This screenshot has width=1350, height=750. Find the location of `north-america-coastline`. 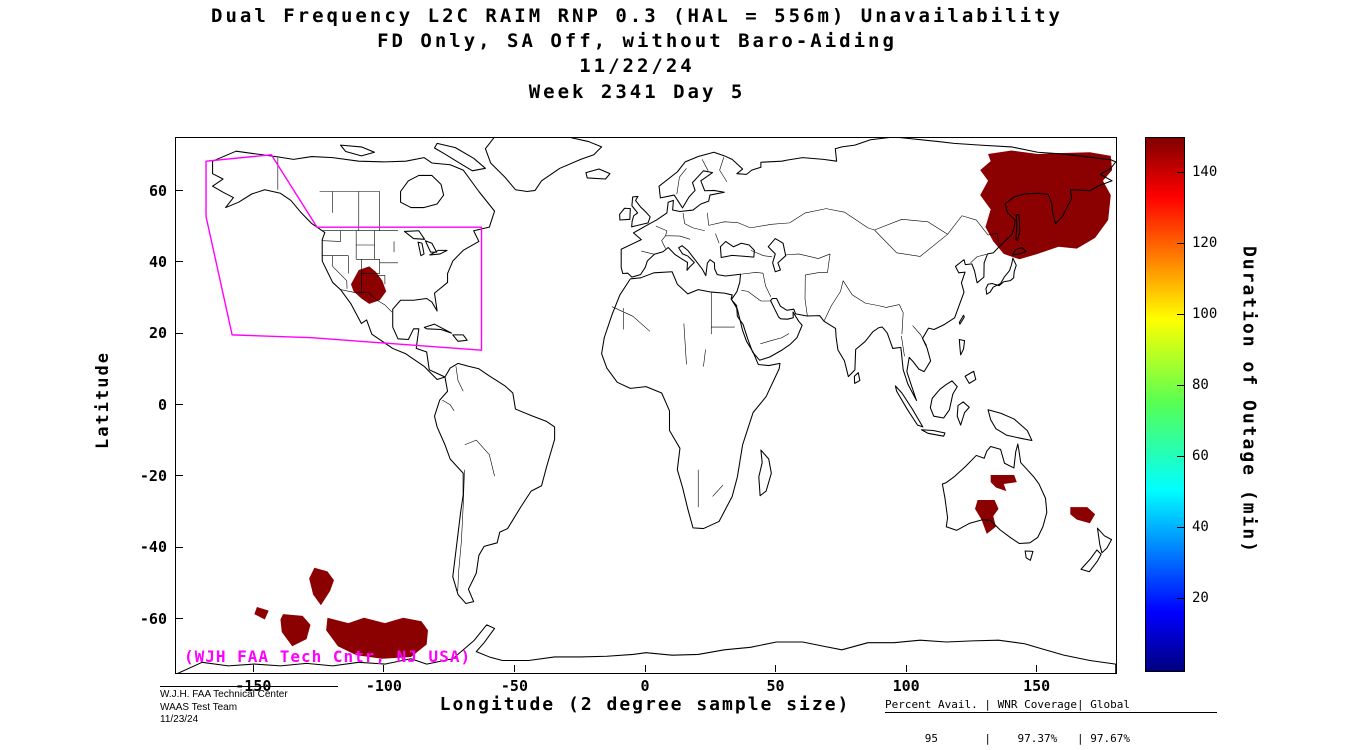

north-america-coastline is located at coordinates (354, 265).